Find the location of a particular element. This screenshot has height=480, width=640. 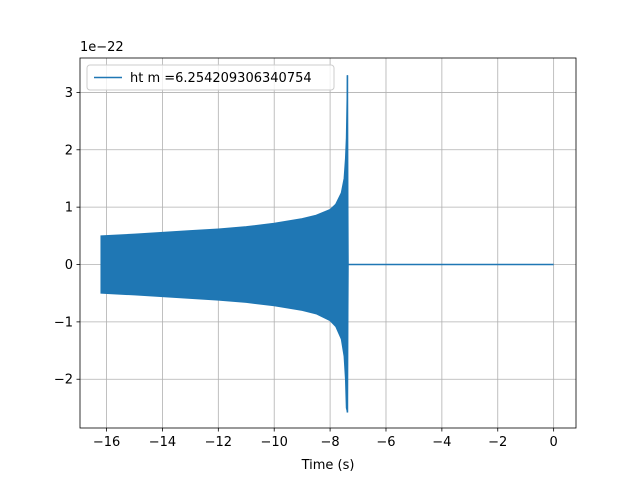

x-tick-label: −8 is located at coordinates (330, 442).